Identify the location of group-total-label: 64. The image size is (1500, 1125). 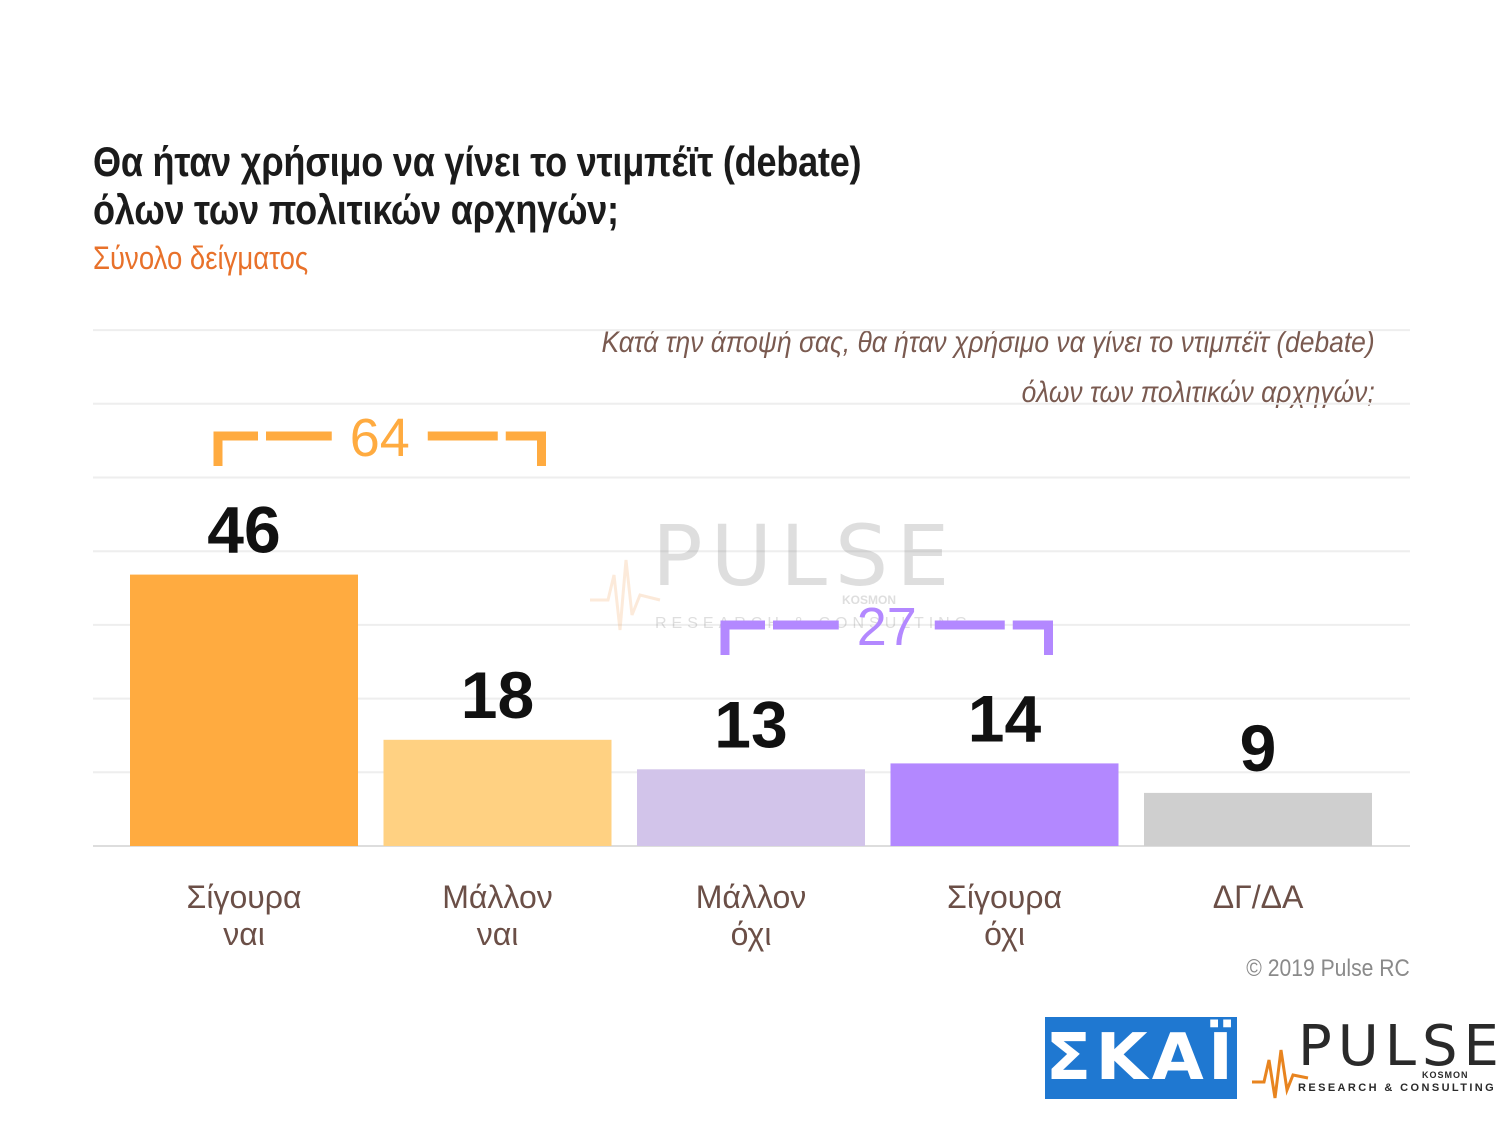
(380, 438).